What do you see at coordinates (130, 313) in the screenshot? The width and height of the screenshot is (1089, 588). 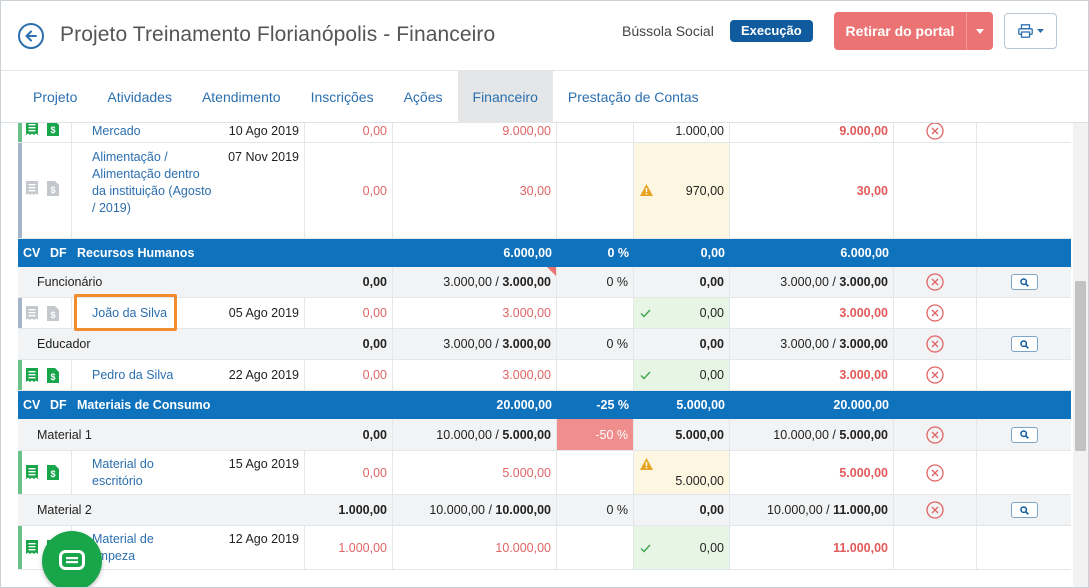 I see `item-name-link: João da Silva` at bounding box center [130, 313].